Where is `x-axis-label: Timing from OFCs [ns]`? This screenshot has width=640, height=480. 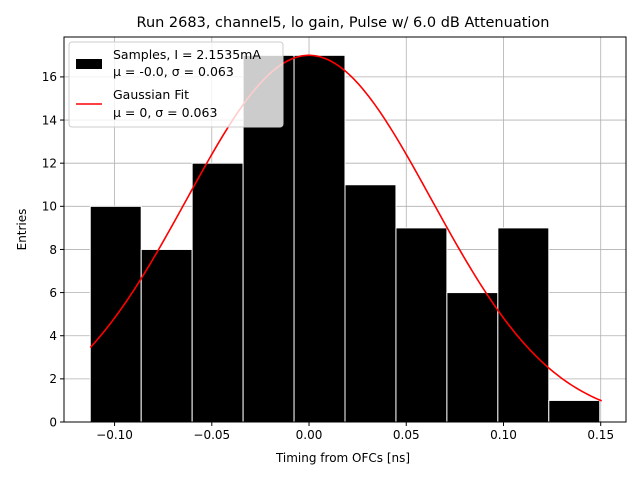
x-axis-label: Timing from OFCs [ns] is located at coordinates (342, 458).